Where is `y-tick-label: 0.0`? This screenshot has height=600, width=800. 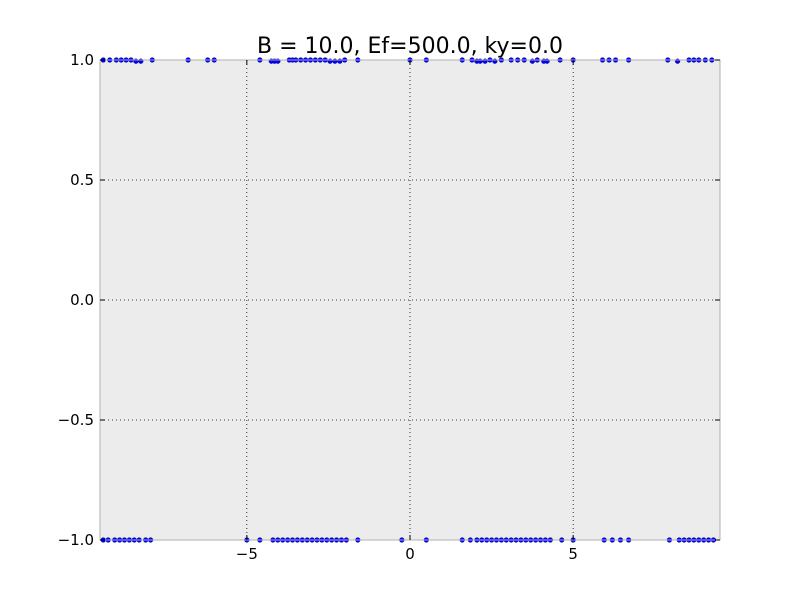 y-tick-label: 0.0 is located at coordinates (82, 300).